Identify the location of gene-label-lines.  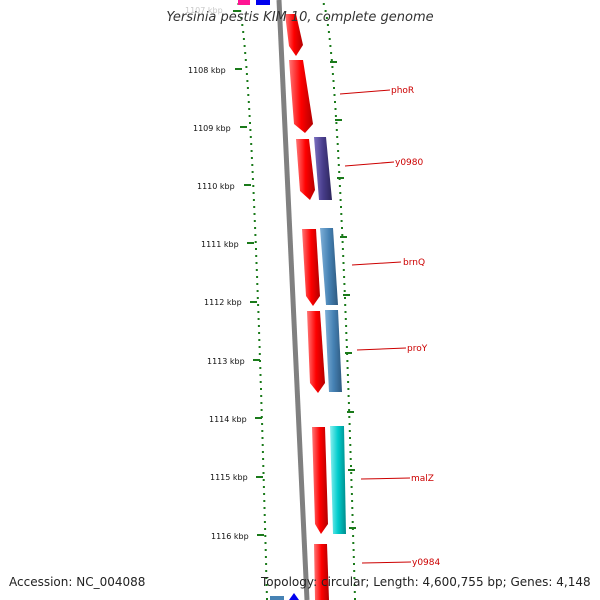
(375, 326).